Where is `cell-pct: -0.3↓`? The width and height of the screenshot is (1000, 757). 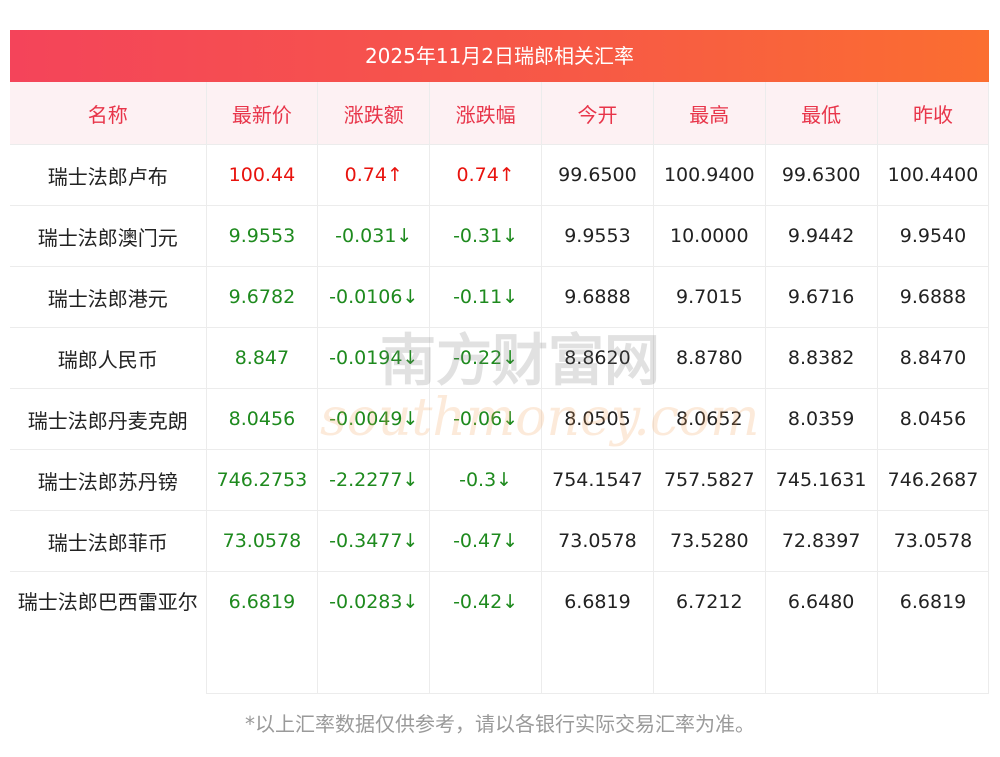
cell-pct: -0.3↓ is located at coordinates (486, 480).